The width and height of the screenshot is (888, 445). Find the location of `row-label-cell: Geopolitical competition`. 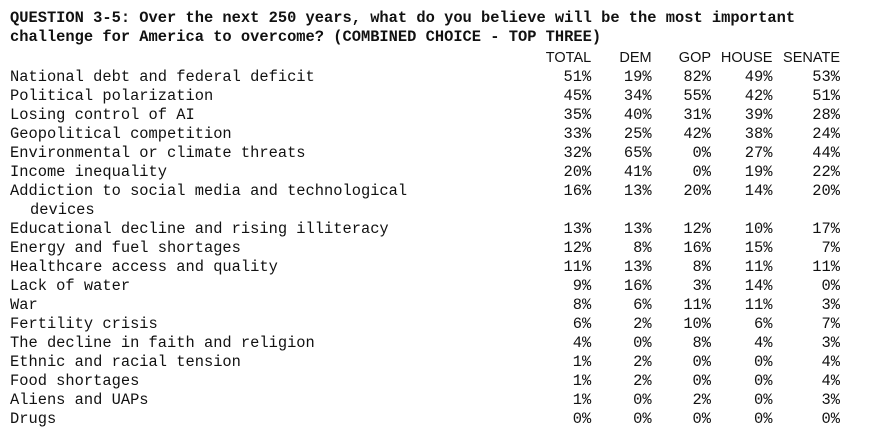

row-label-cell: Geopolitical competition is located at coordinates (259, 134).